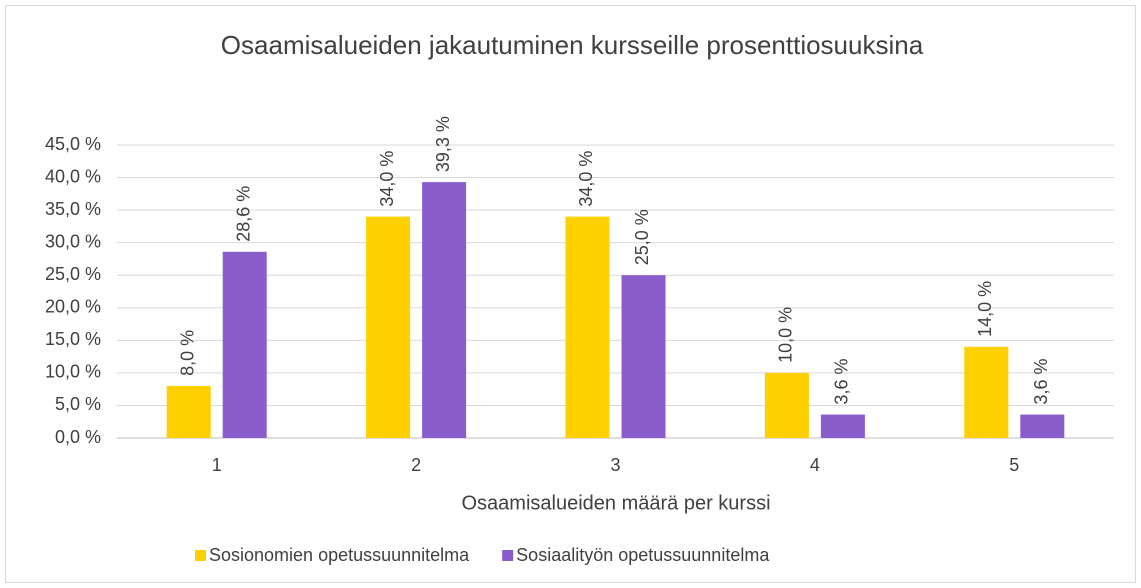  Describe the element at coordinates (615, 465) in the screenshot. I see `x-tick-label: 3` at that location.